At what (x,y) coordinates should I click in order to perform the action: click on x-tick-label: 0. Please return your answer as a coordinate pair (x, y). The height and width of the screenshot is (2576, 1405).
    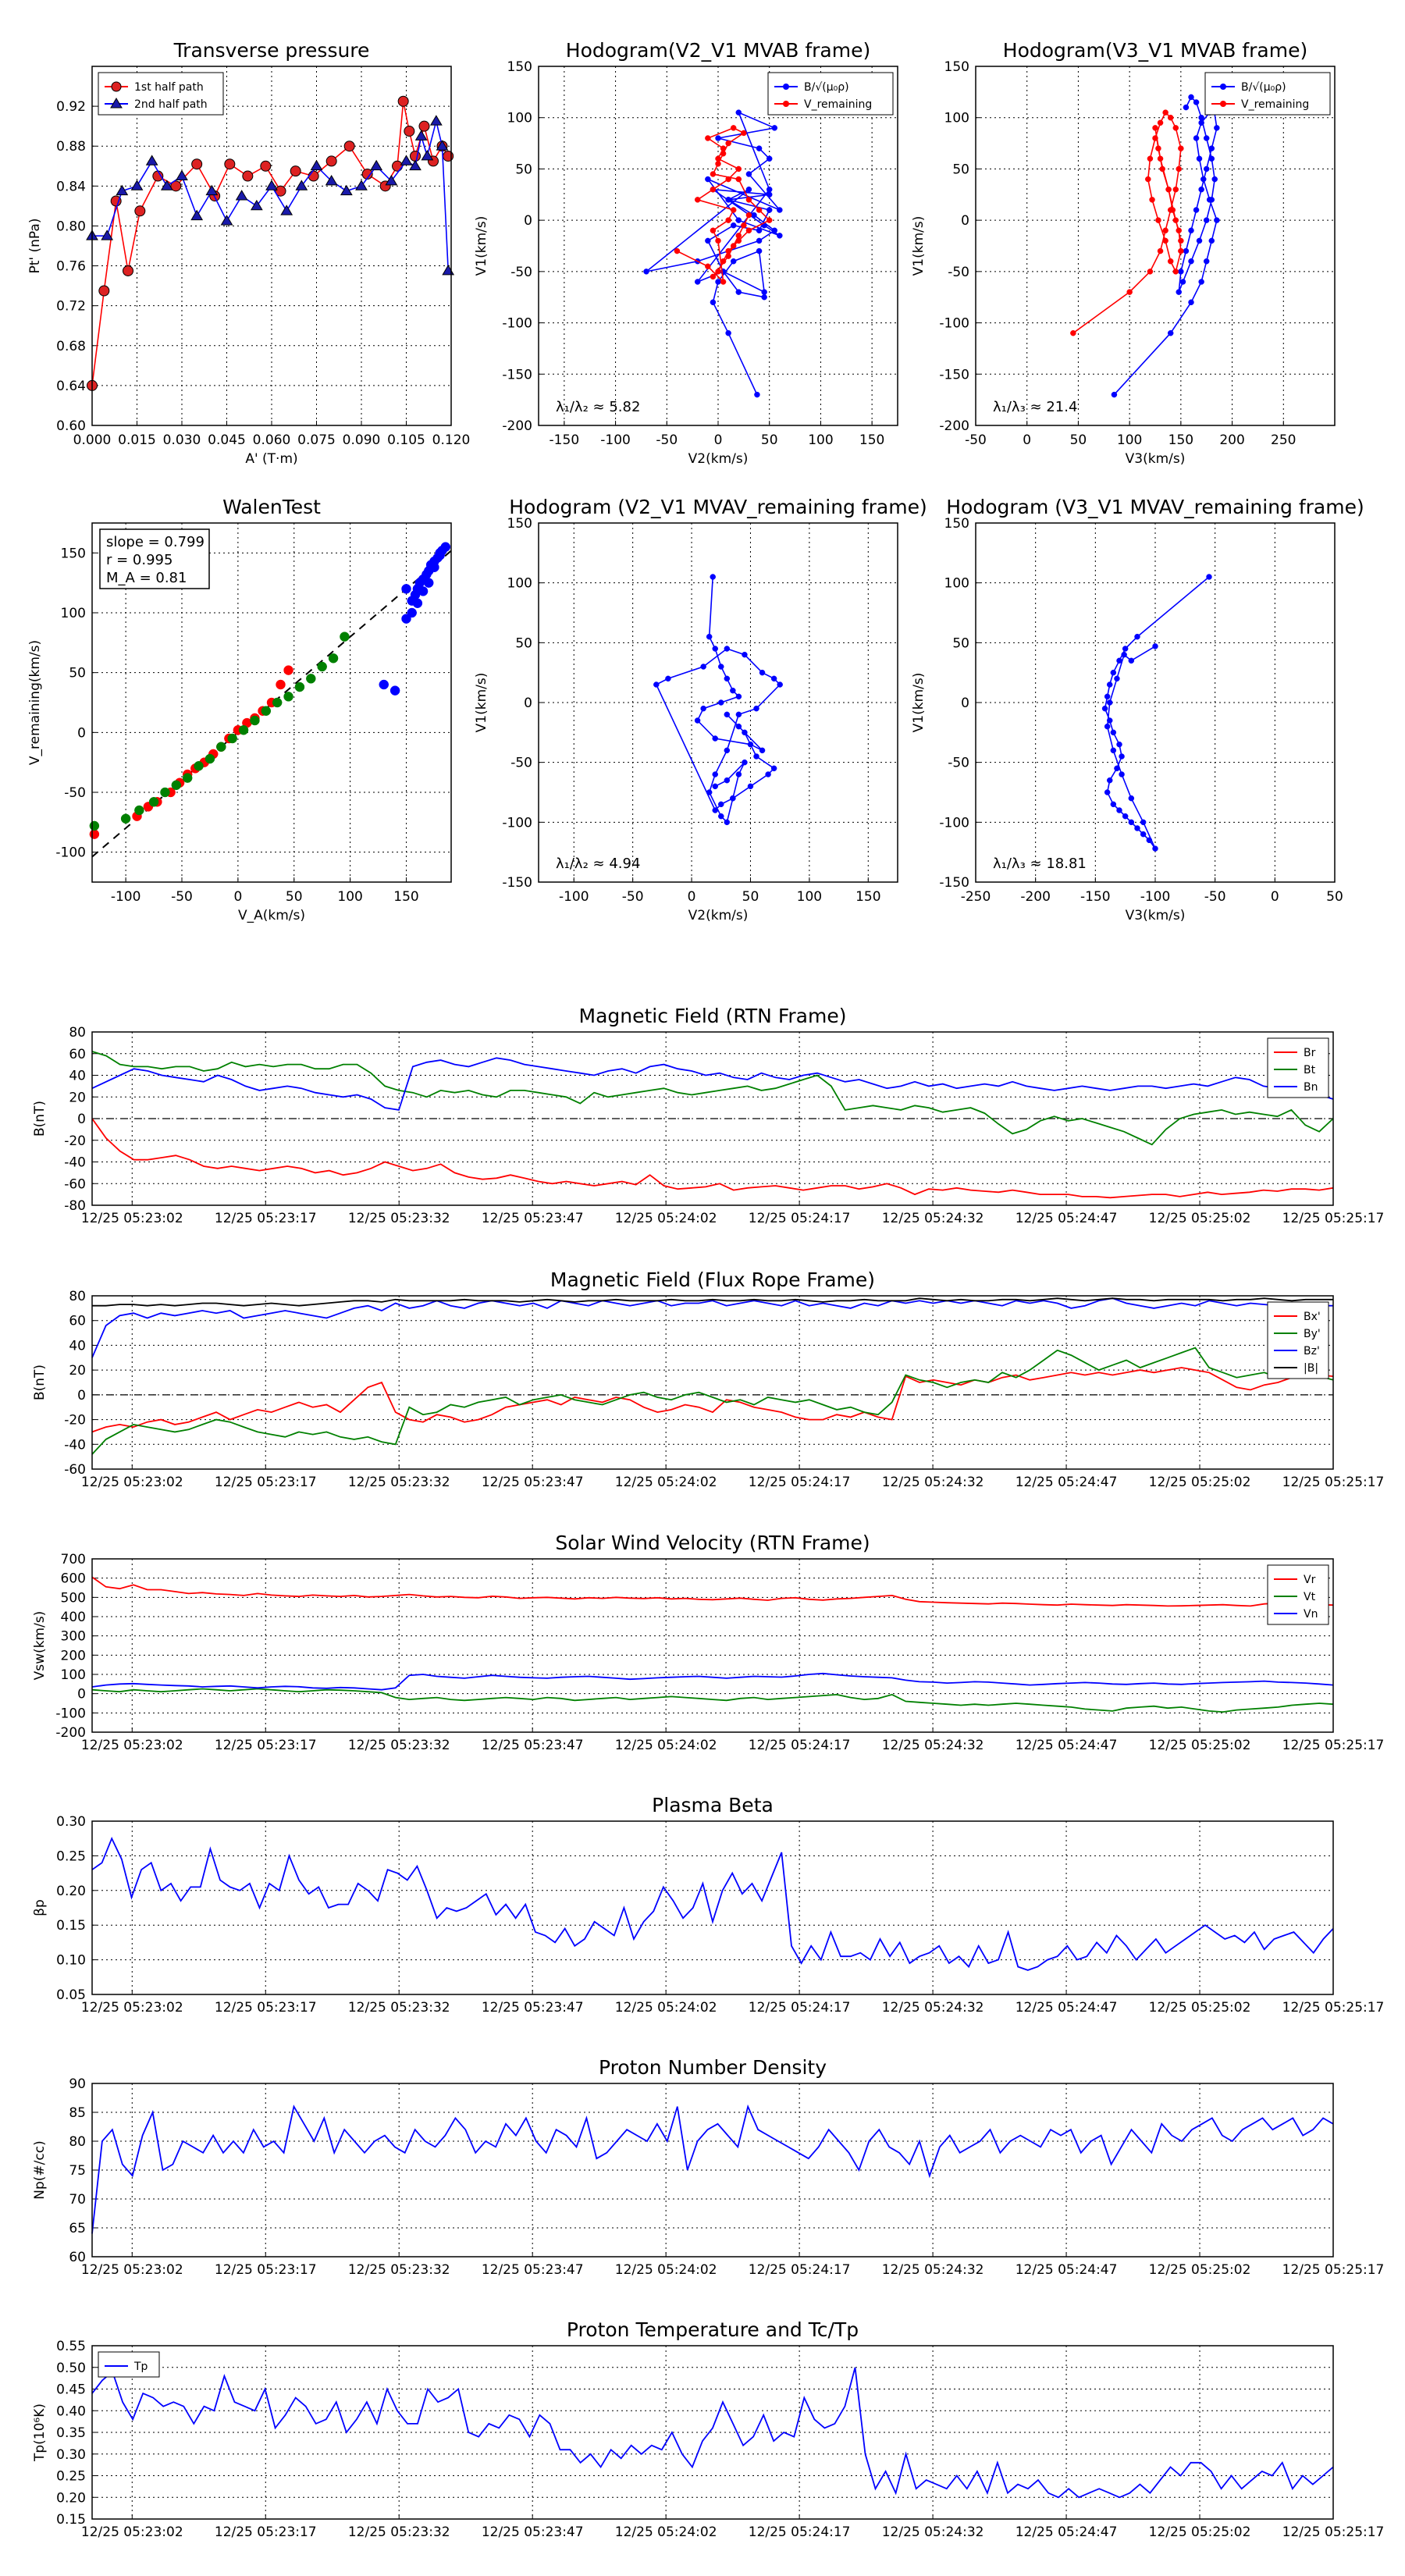
    Looking at the image, I should click on (1275, 897).